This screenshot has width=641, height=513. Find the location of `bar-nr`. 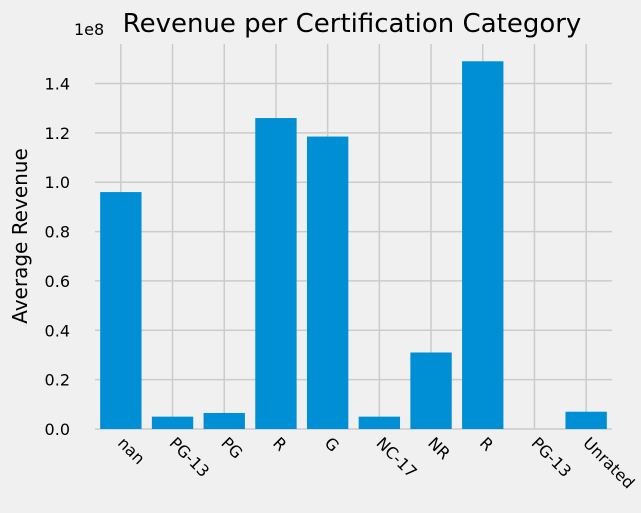

bar-nr is located at coordinates (431, 390).